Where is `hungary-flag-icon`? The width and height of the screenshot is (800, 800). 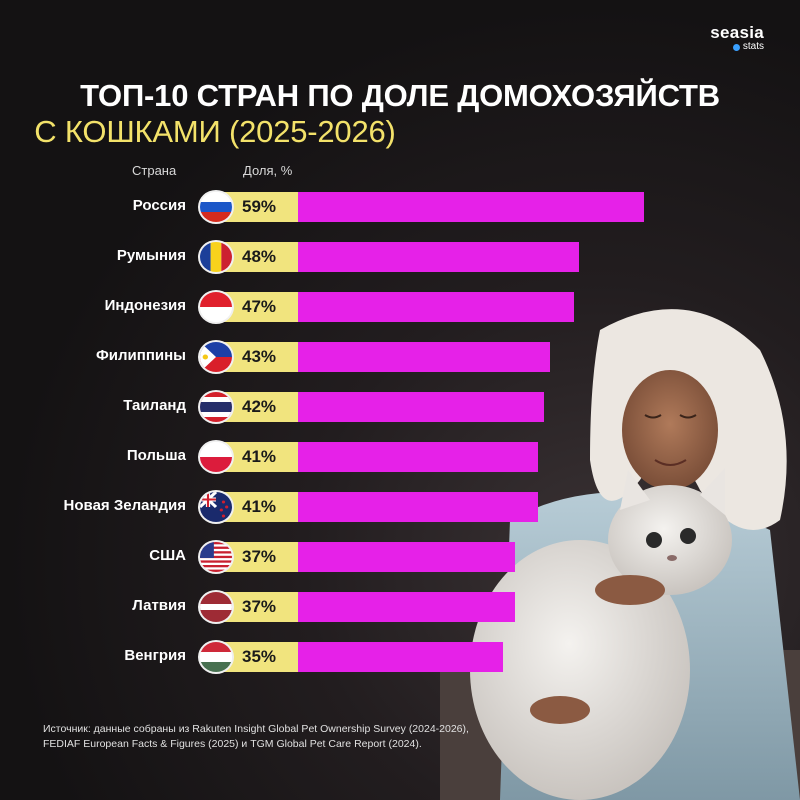
hungary-flag-icon is located at coordinates (216, 657).